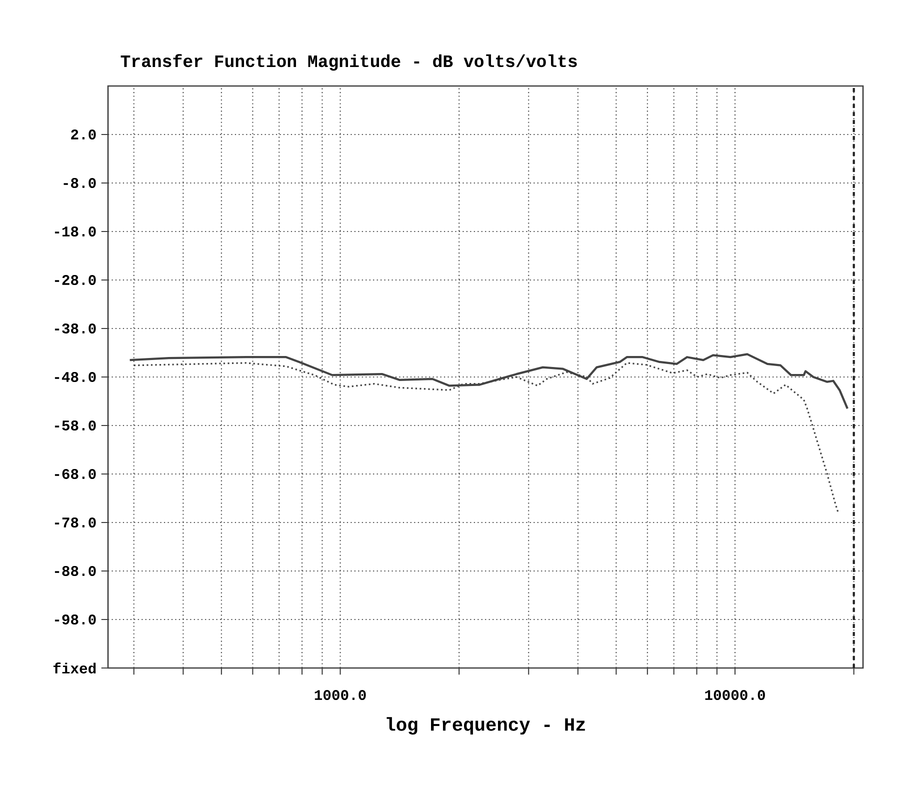  I want to click on y-tick-label: -98.0, so click(75, 619).